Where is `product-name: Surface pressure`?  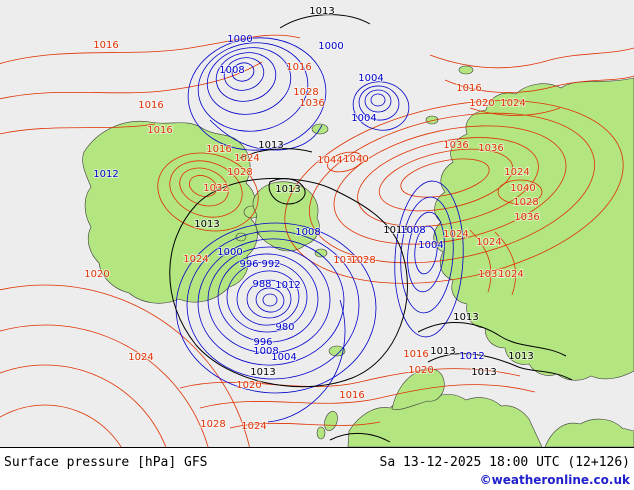
product-name: Surface pressure is located at coordinates (67, 462).